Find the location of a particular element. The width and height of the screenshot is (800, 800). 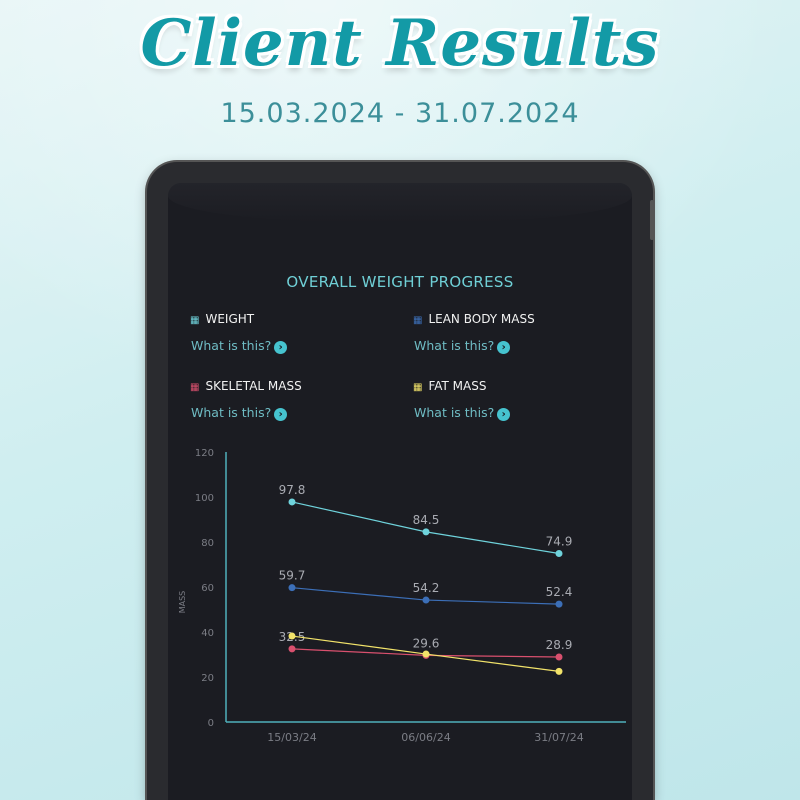

legend-label: WEIGHT is located at coordinates (230, 319).